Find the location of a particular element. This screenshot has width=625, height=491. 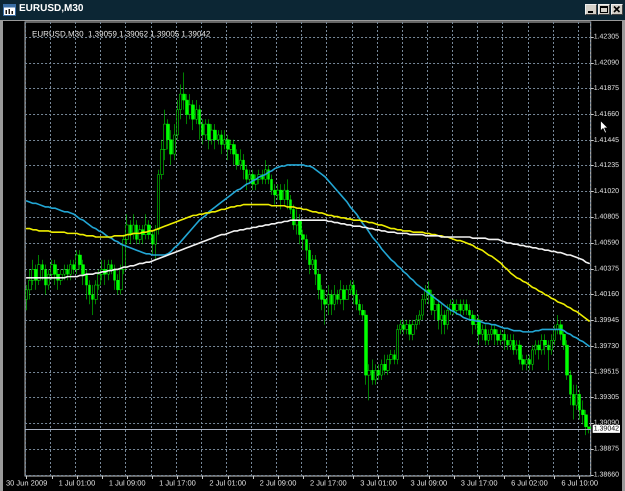

text: EURUSD,M30 1.39059 1.39062 1.39005 1.39042 is located at coordinates (121, 34).